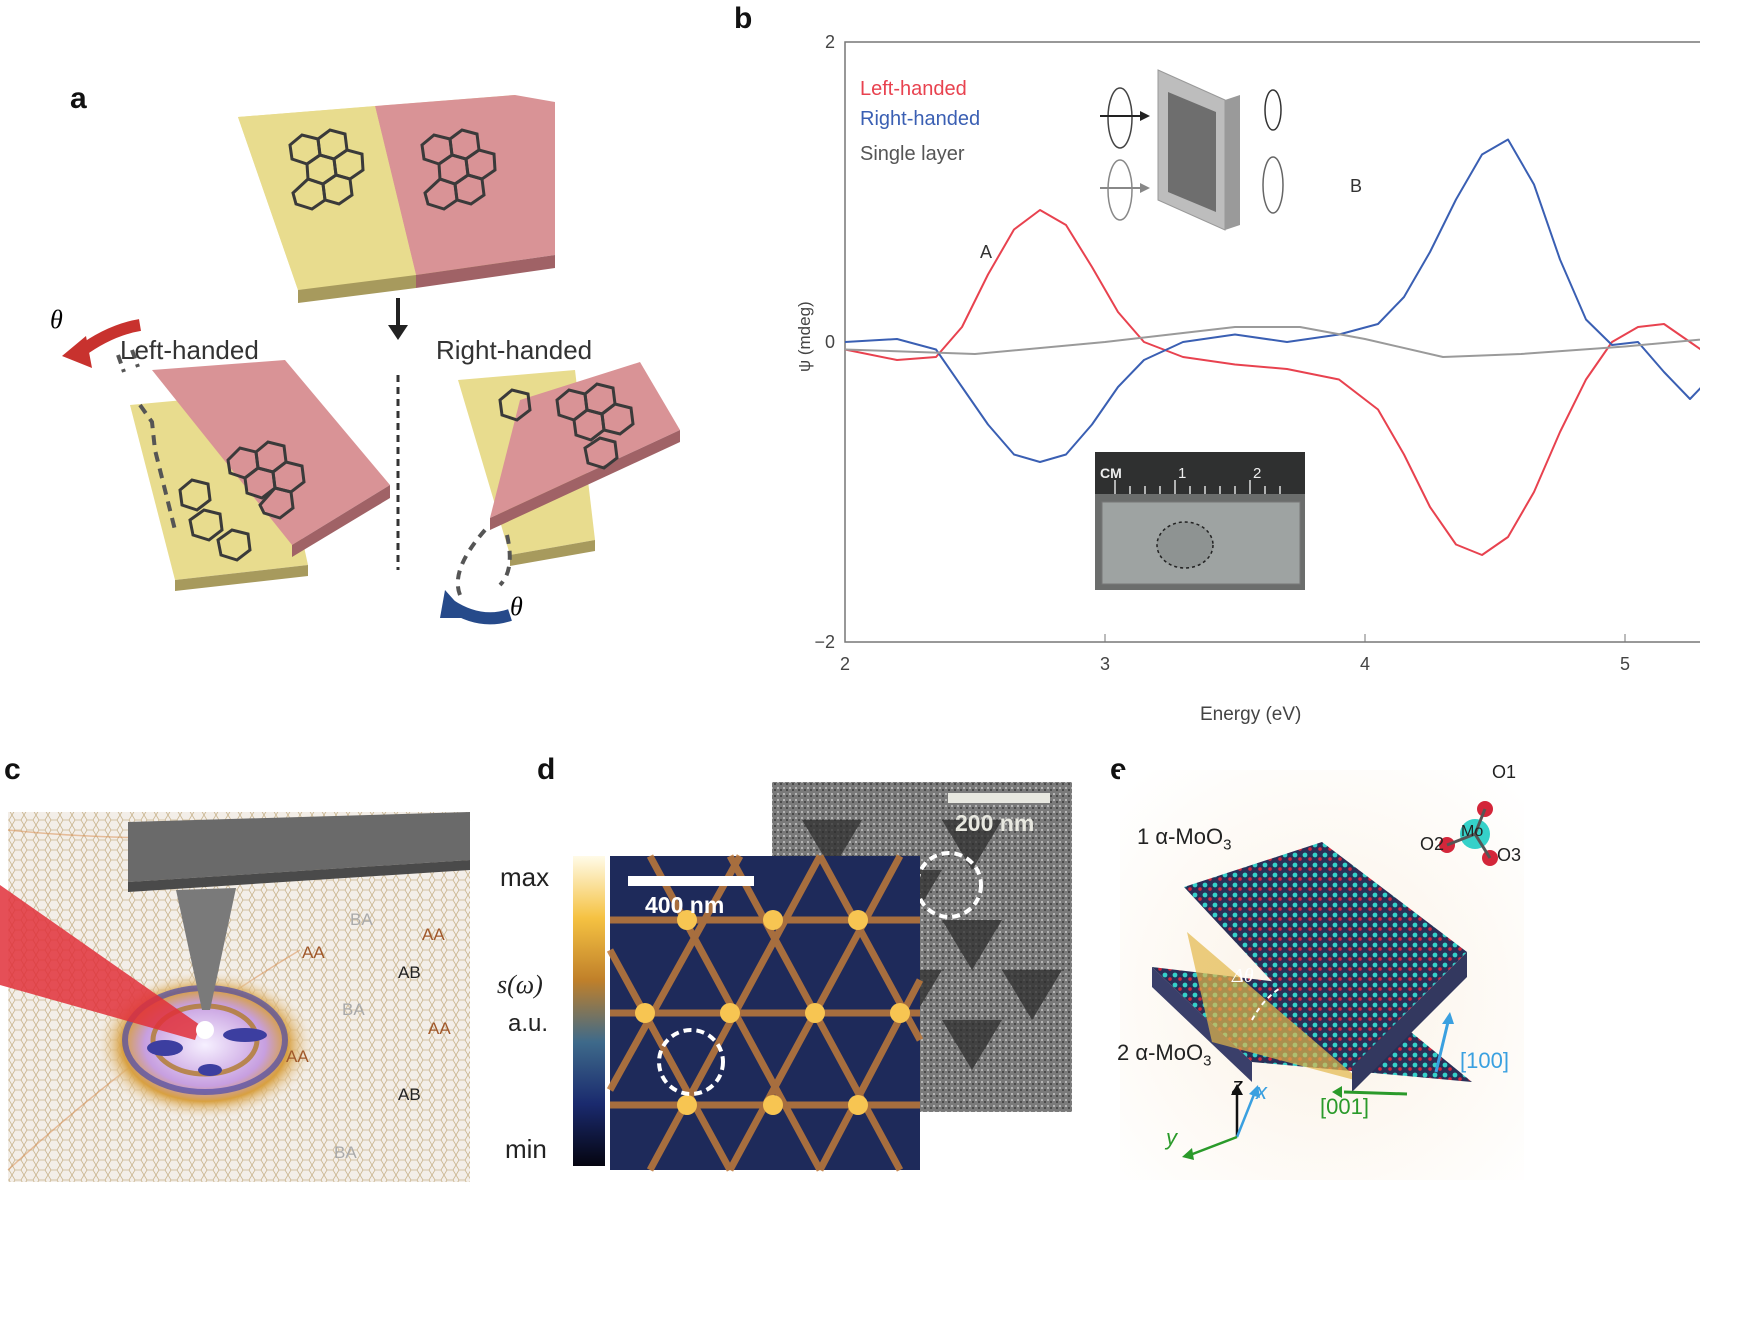 This screenshot has height=1324, width=1750. Describe the element at coordinates (1164, 1055) in the screenshot. I see `layer2-label: 2 α-MoO3` at that location.